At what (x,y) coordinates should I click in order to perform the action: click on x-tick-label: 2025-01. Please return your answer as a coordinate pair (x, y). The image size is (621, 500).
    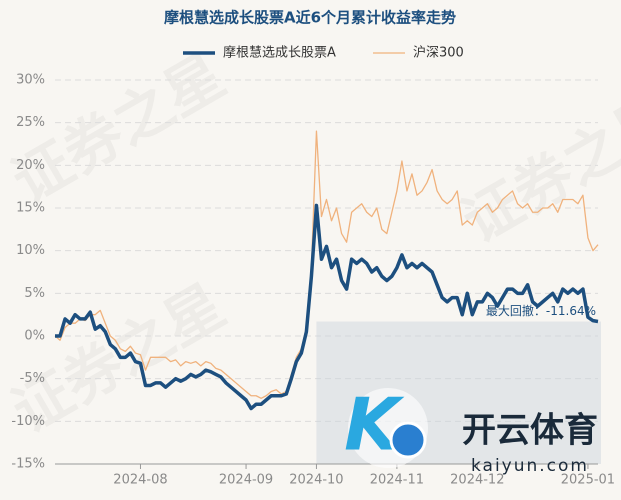
    Looking at the image, I should click on (588, 480).